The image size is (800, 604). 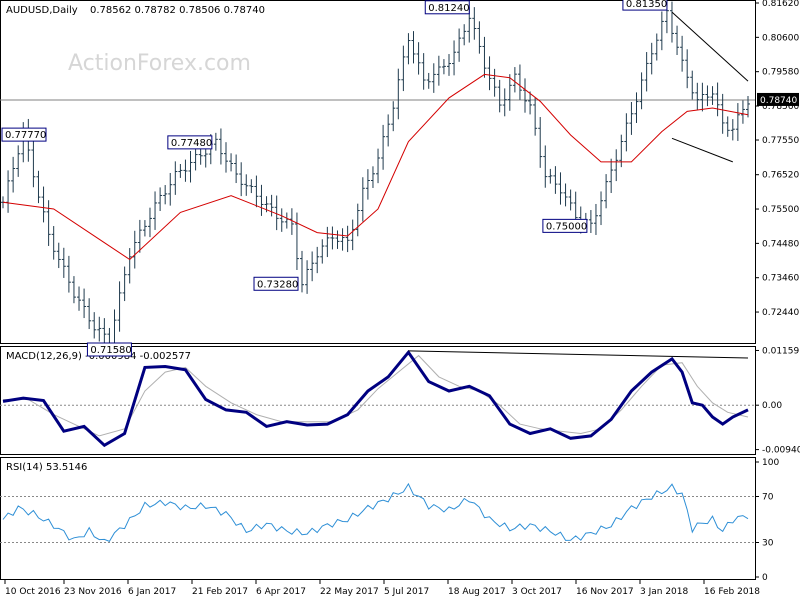 What do you see at coordinates (780, 38) in the screenshot?
I see `price-y-tick-label: 0.80600` at bounding box center [780, 38].